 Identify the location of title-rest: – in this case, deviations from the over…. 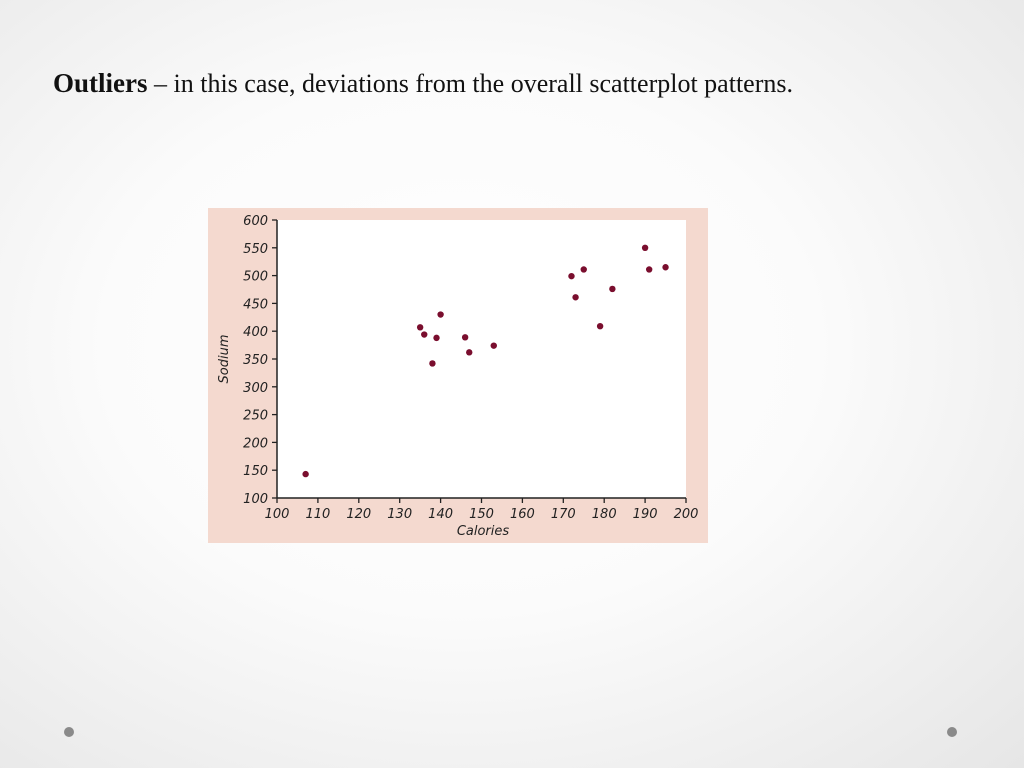
(470, 83).